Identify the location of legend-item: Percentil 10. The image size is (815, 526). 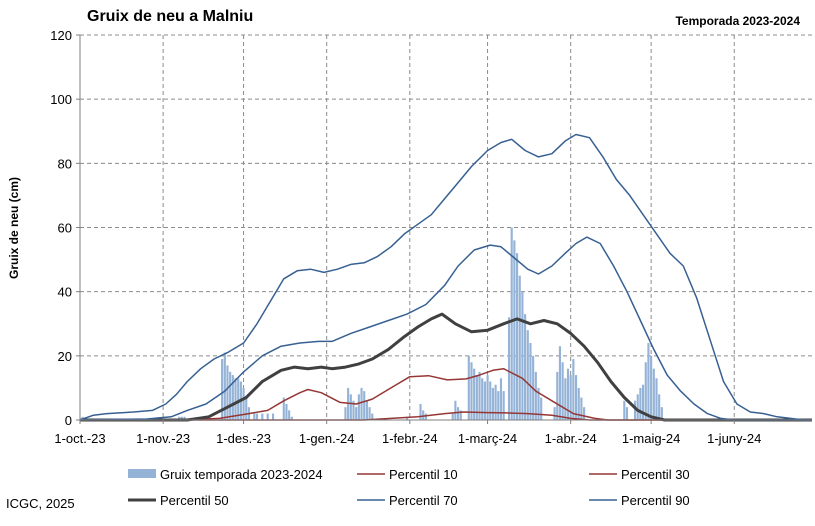
(407, 474).